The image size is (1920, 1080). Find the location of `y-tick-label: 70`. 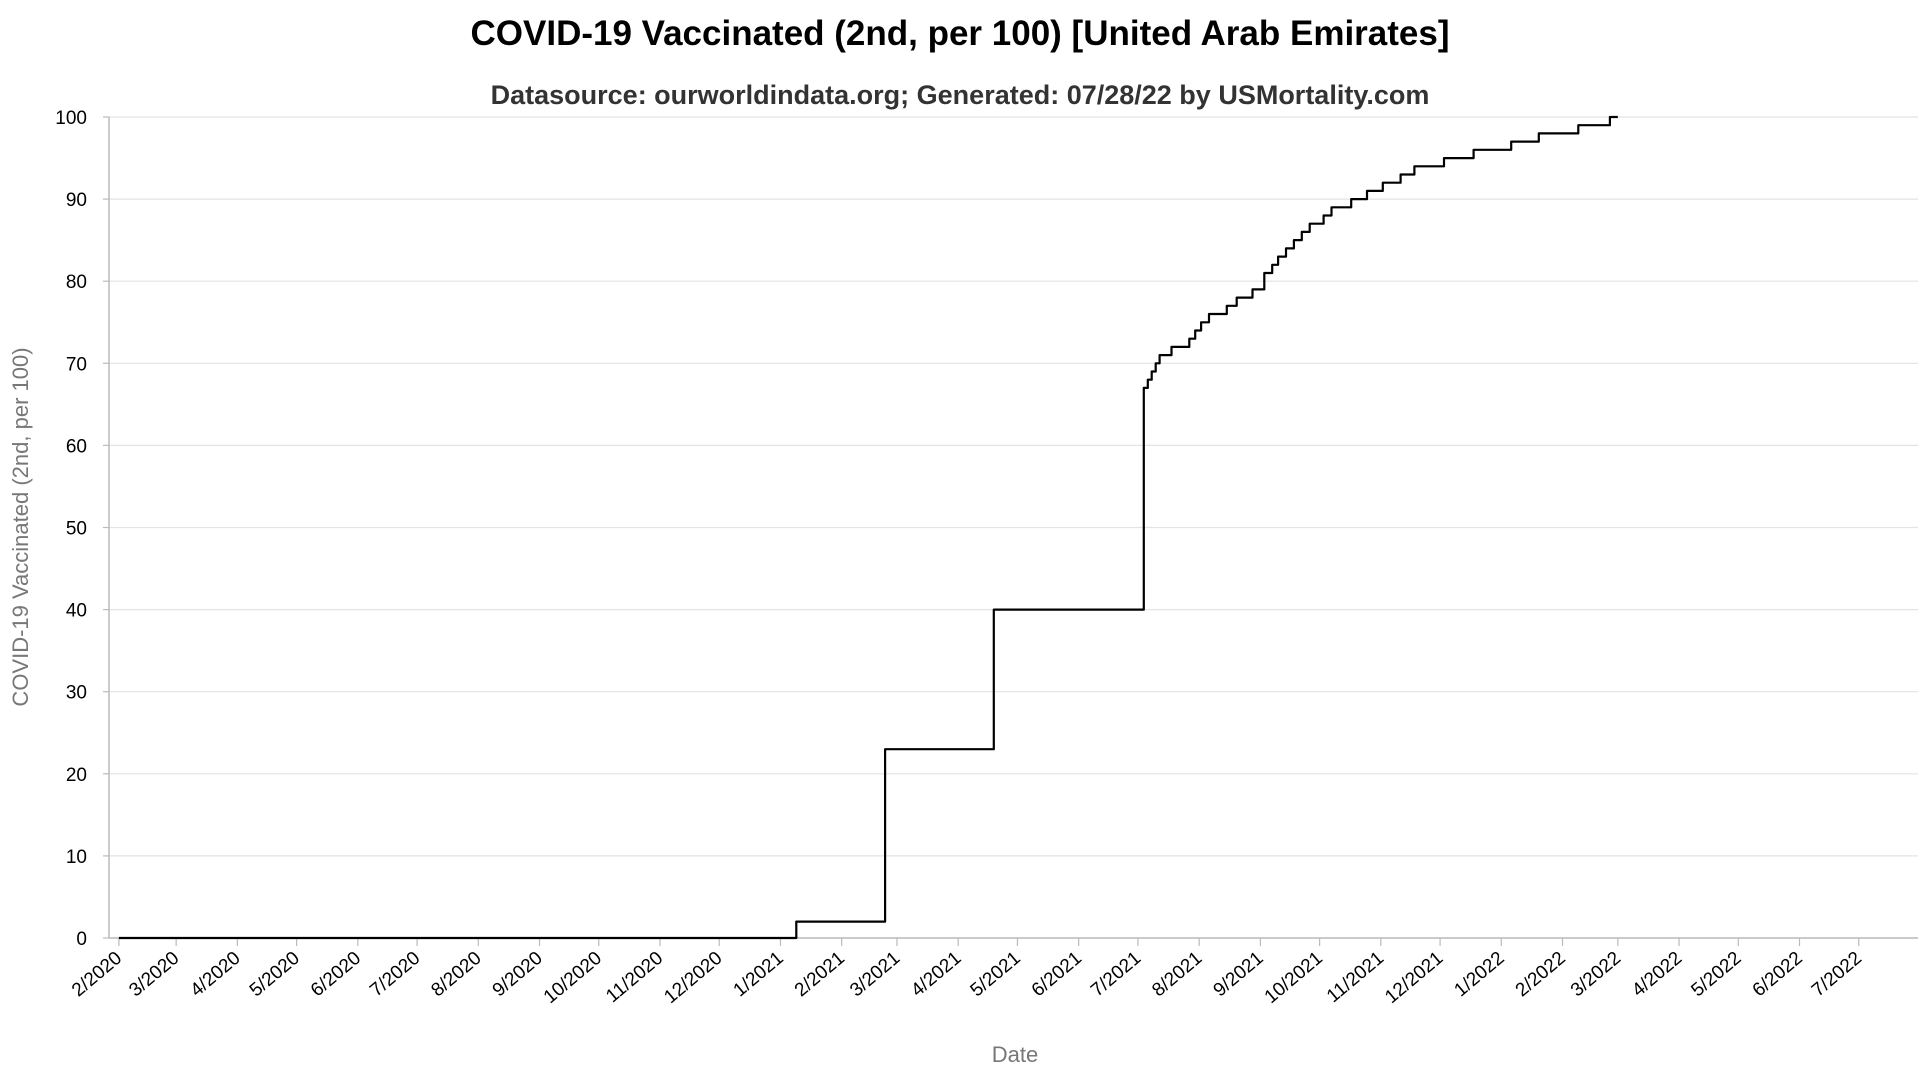

y-tick-label: 70 is located at coordinates (76, 364).